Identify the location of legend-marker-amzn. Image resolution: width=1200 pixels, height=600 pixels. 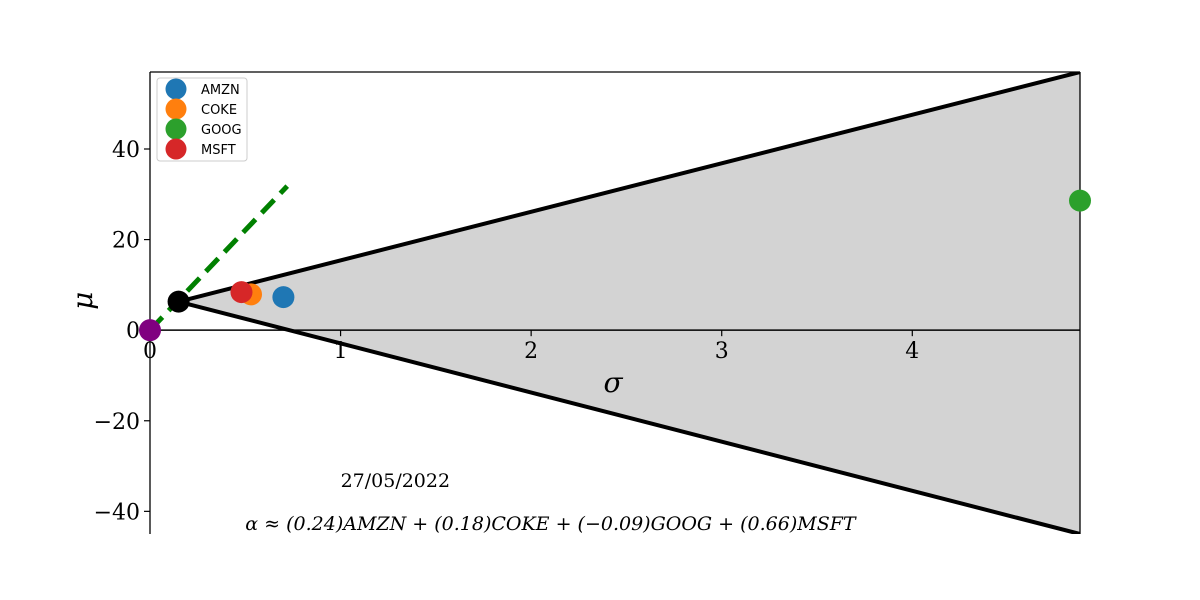
(176, 89).